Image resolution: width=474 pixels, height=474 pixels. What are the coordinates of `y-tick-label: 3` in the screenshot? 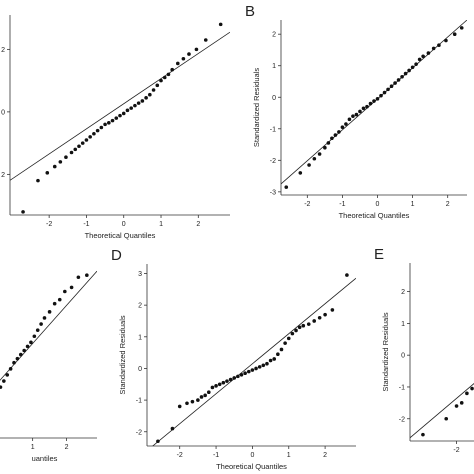 It's located at (140, 274).